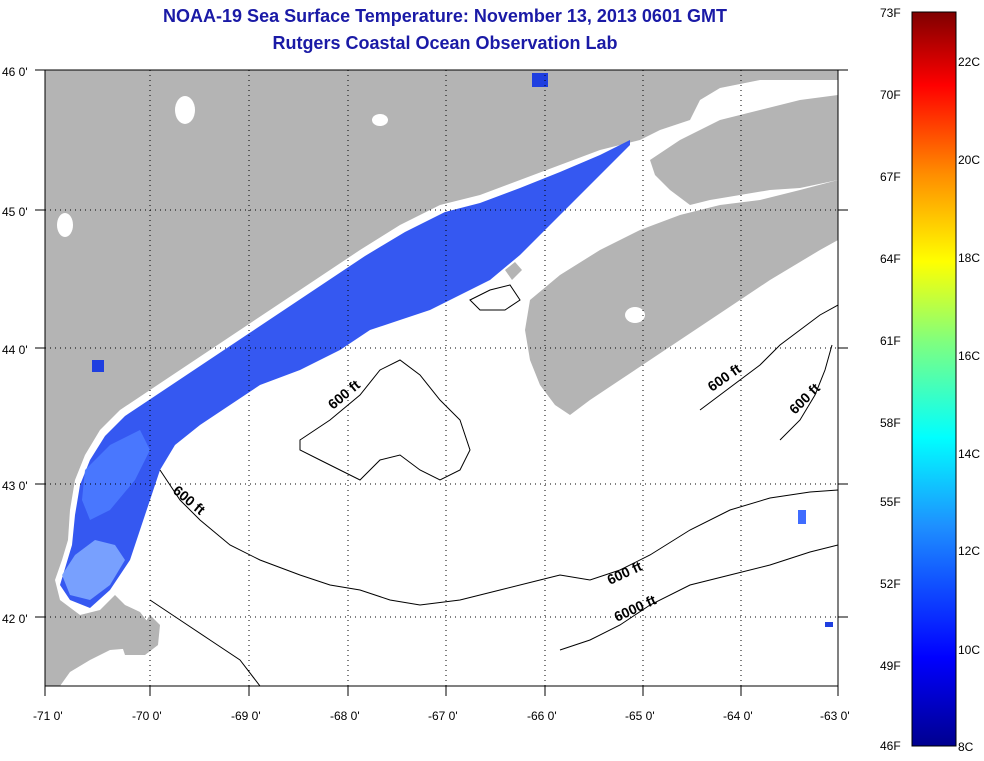 Image resolution: width=984 pixels, height=761 pixels. What do you see at coordinates (15, 350) in the screenshot?
I see `lat-label-44: 44 0'` at bounding box center [15, 350].